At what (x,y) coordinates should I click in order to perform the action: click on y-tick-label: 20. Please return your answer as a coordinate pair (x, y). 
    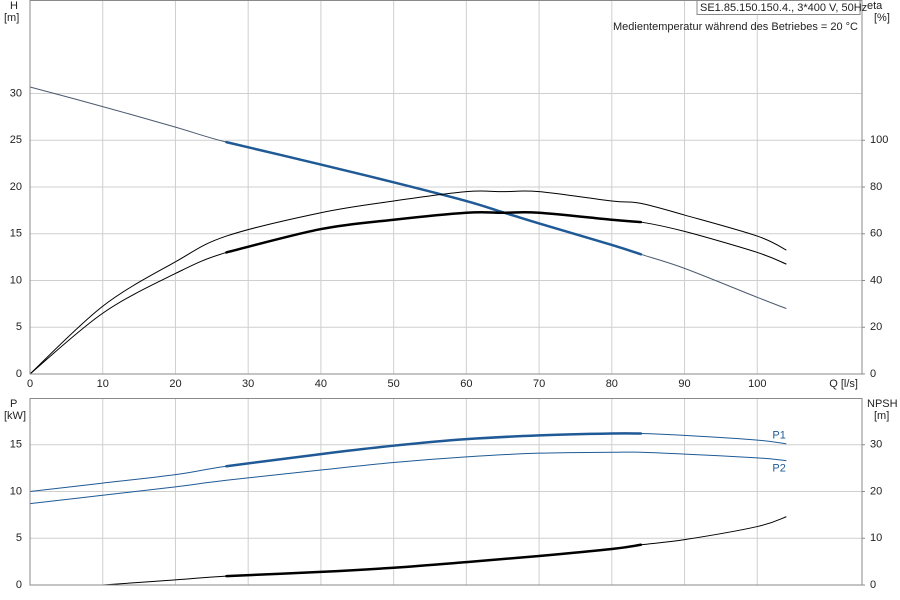
    Looking at the image, I should click on (16, 187).